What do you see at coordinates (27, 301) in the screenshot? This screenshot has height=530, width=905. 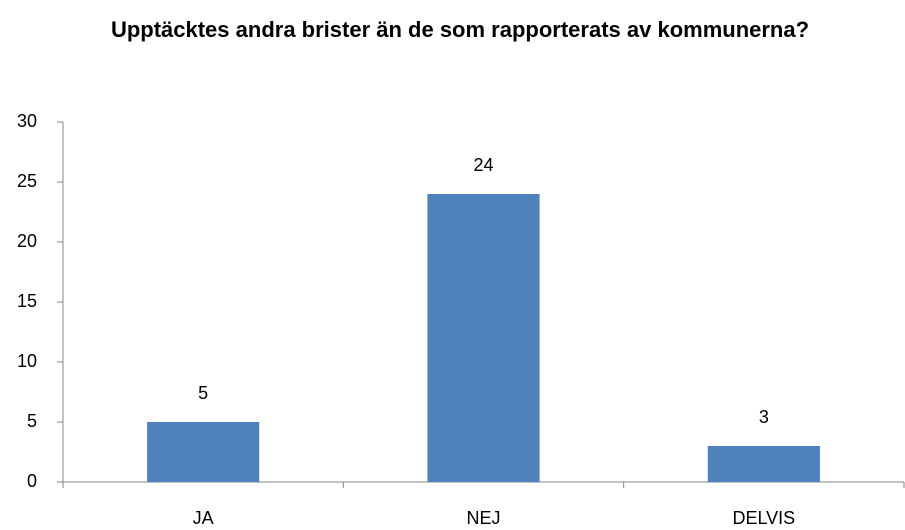 I see `y-tick-label: 15` at bounding box center [27, 301].